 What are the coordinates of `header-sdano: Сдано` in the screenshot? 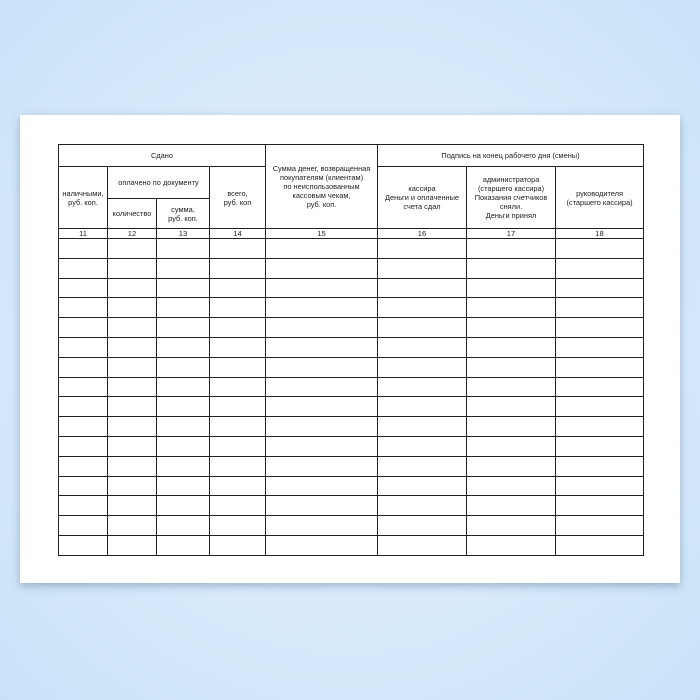 It's located at (162, 155).